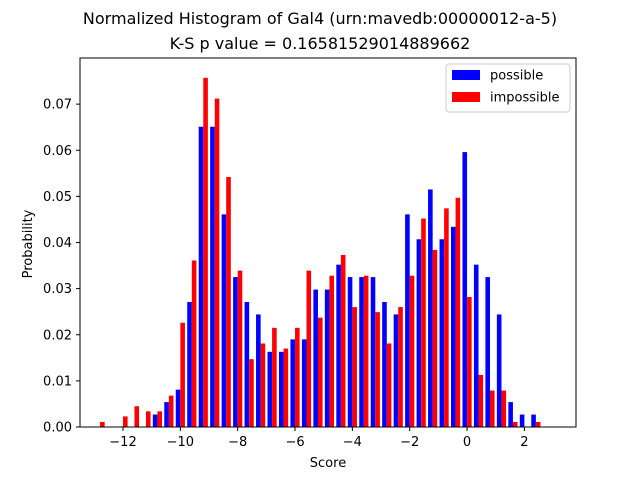 The height and width of the screenshot is (480, 640). I want to click on y-tick-label: 0.04, so click(57, 243).